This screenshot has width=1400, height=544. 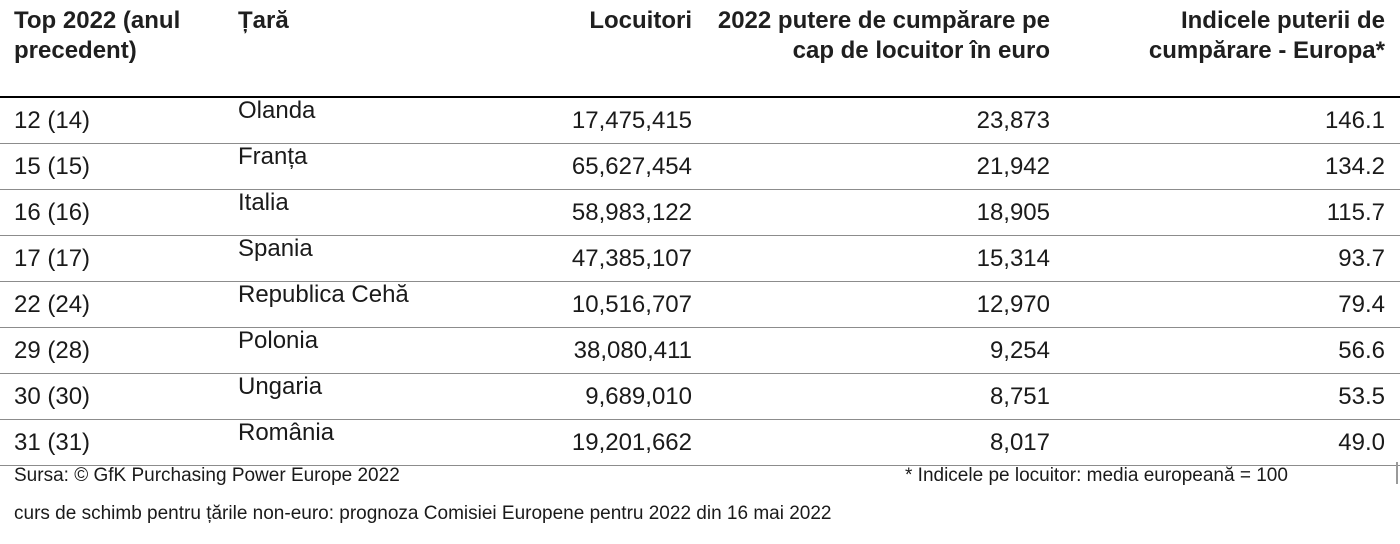 What do you see at coordinates (700, 396) in the screenshot?
I see `table-row: 30 (30) Ungaria 9,689,010 8,751 53.5` at bounding box center [700, 396].